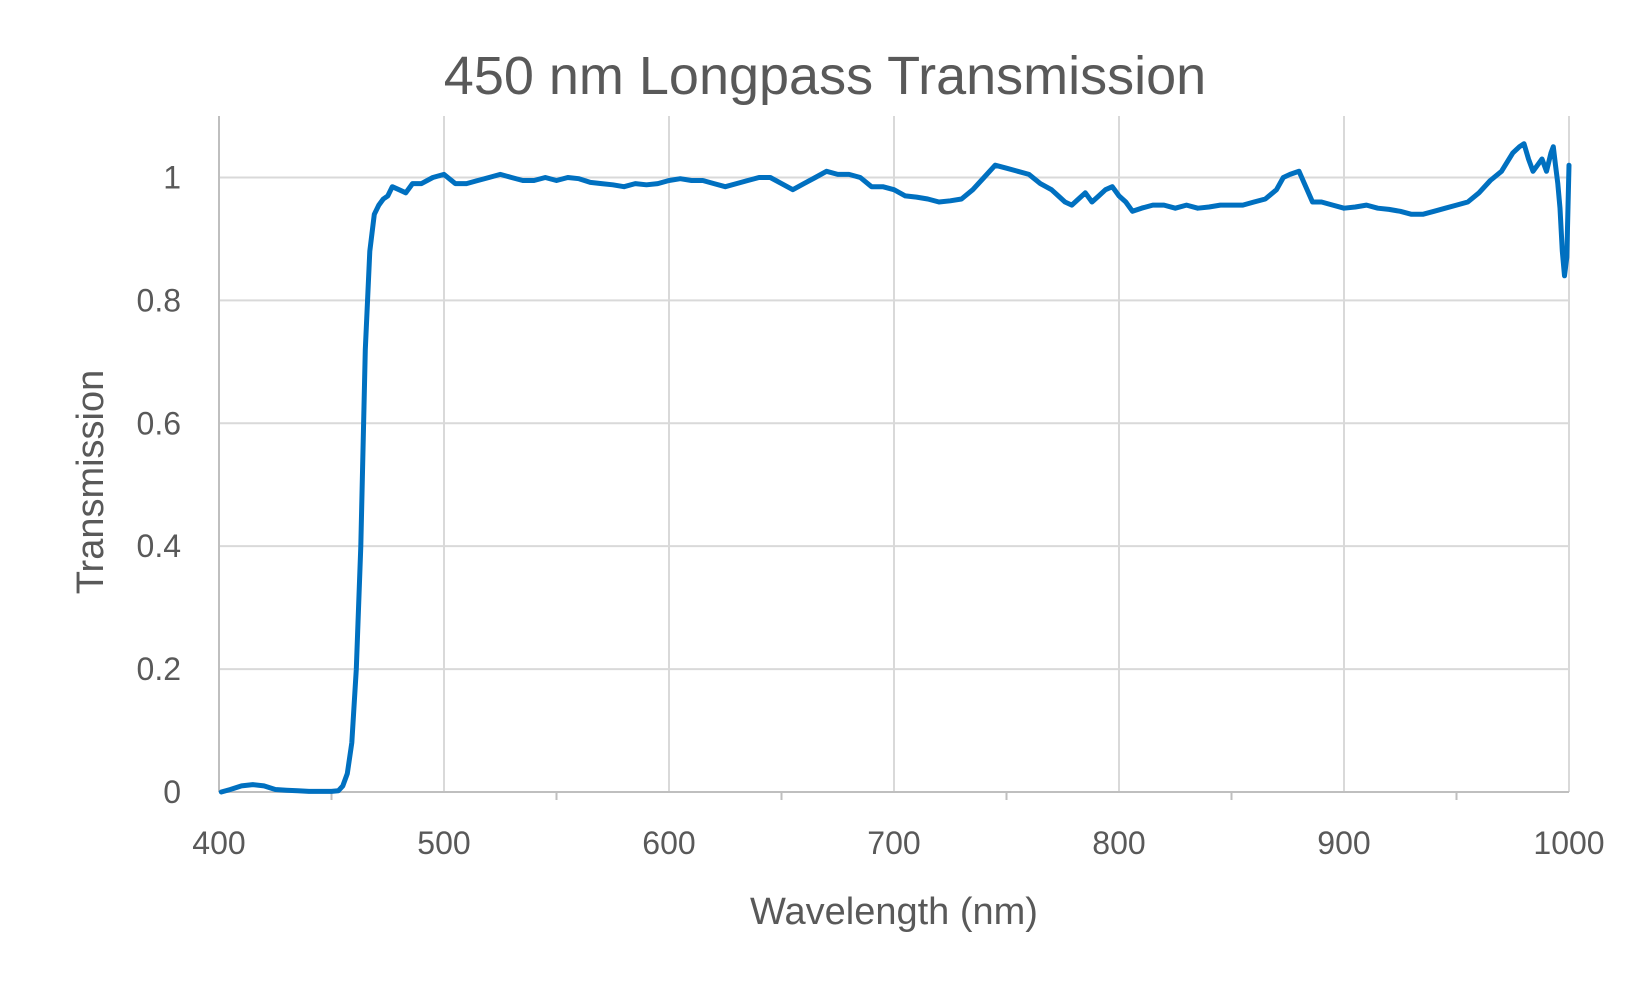 This screenshot has height=990, width=1650. Describe the element at coordinates (159, 300) in the screenshot. I see `y-tick-label: 0.8` at that location.